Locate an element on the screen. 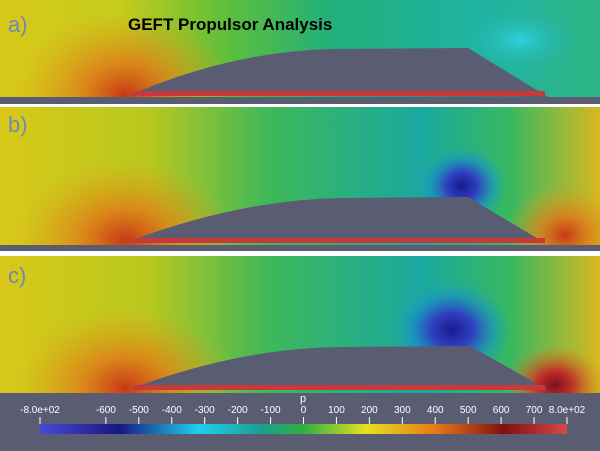 This screenshot has width=600, height=451. colorbar-scale is located at coordinates (303, 429).